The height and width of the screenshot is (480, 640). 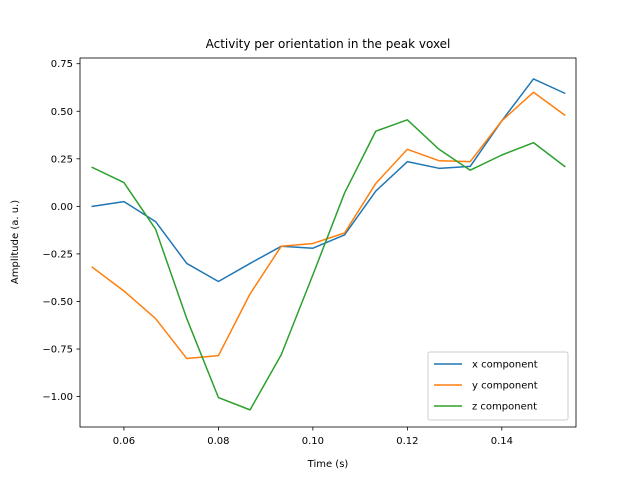 What do you see at coordinates (62, 64) in the screenshot?
I see `y-tick-label: 0.75` at bounding box center [62, 64].